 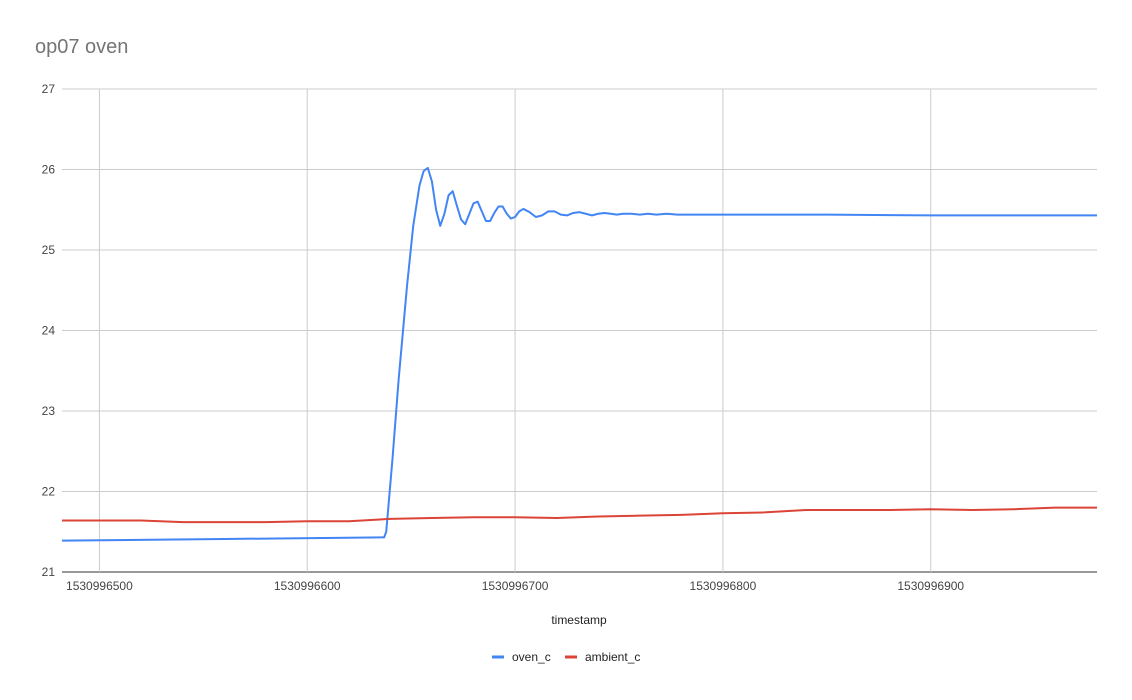 What do you see at coordinates (49, 411) in the screenshot?
I see `y-tick-label: 23` at bounding box center [49, 411].